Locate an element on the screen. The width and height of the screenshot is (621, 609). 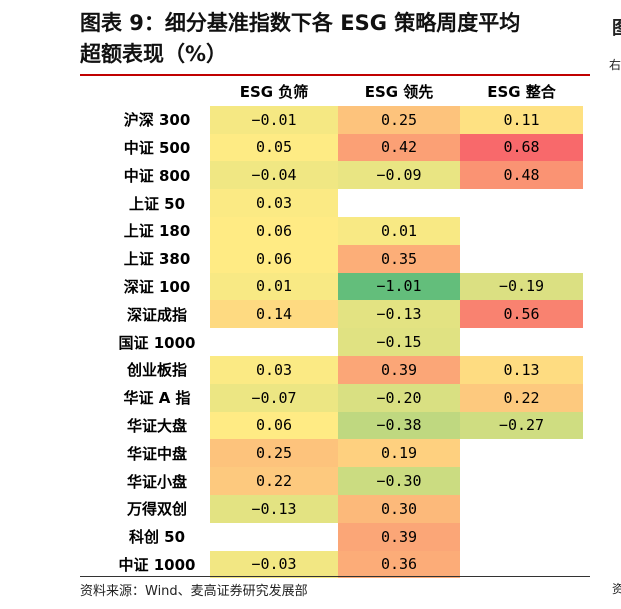
header-esg-leading: ESG 领先 is located at coordinates (399, 92).